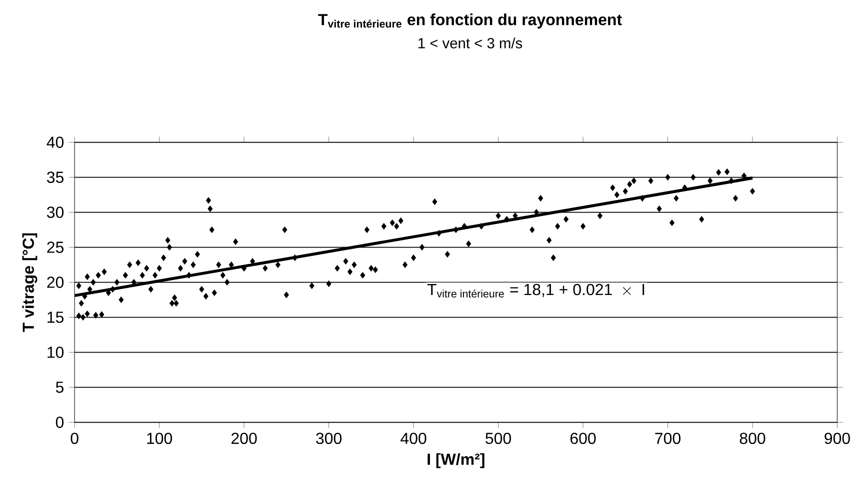 The width and height of the screenshot is (866, 479). I want to click on x-tick-label: 200, so click(244, 438).